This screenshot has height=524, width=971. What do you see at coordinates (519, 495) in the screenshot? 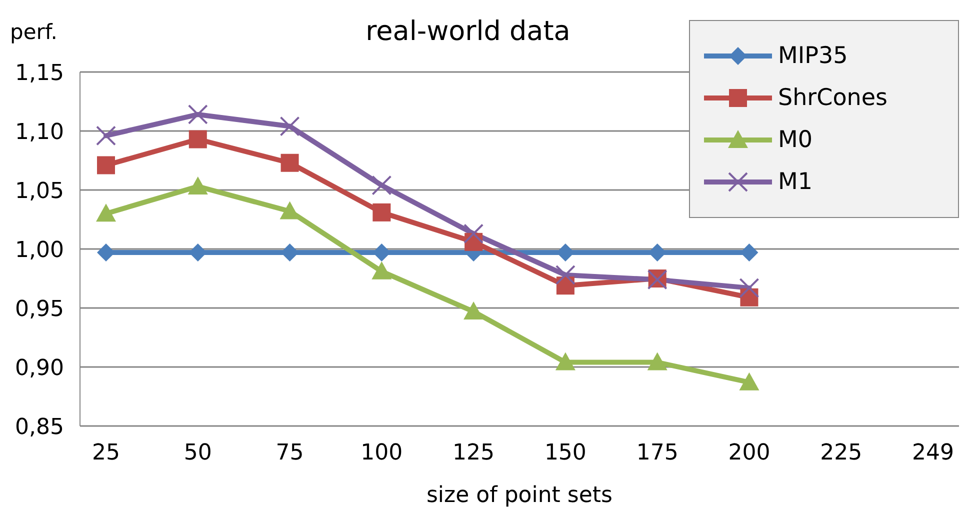
I see `x-axis-title: size of point sets` at bounding box center [519, 495].